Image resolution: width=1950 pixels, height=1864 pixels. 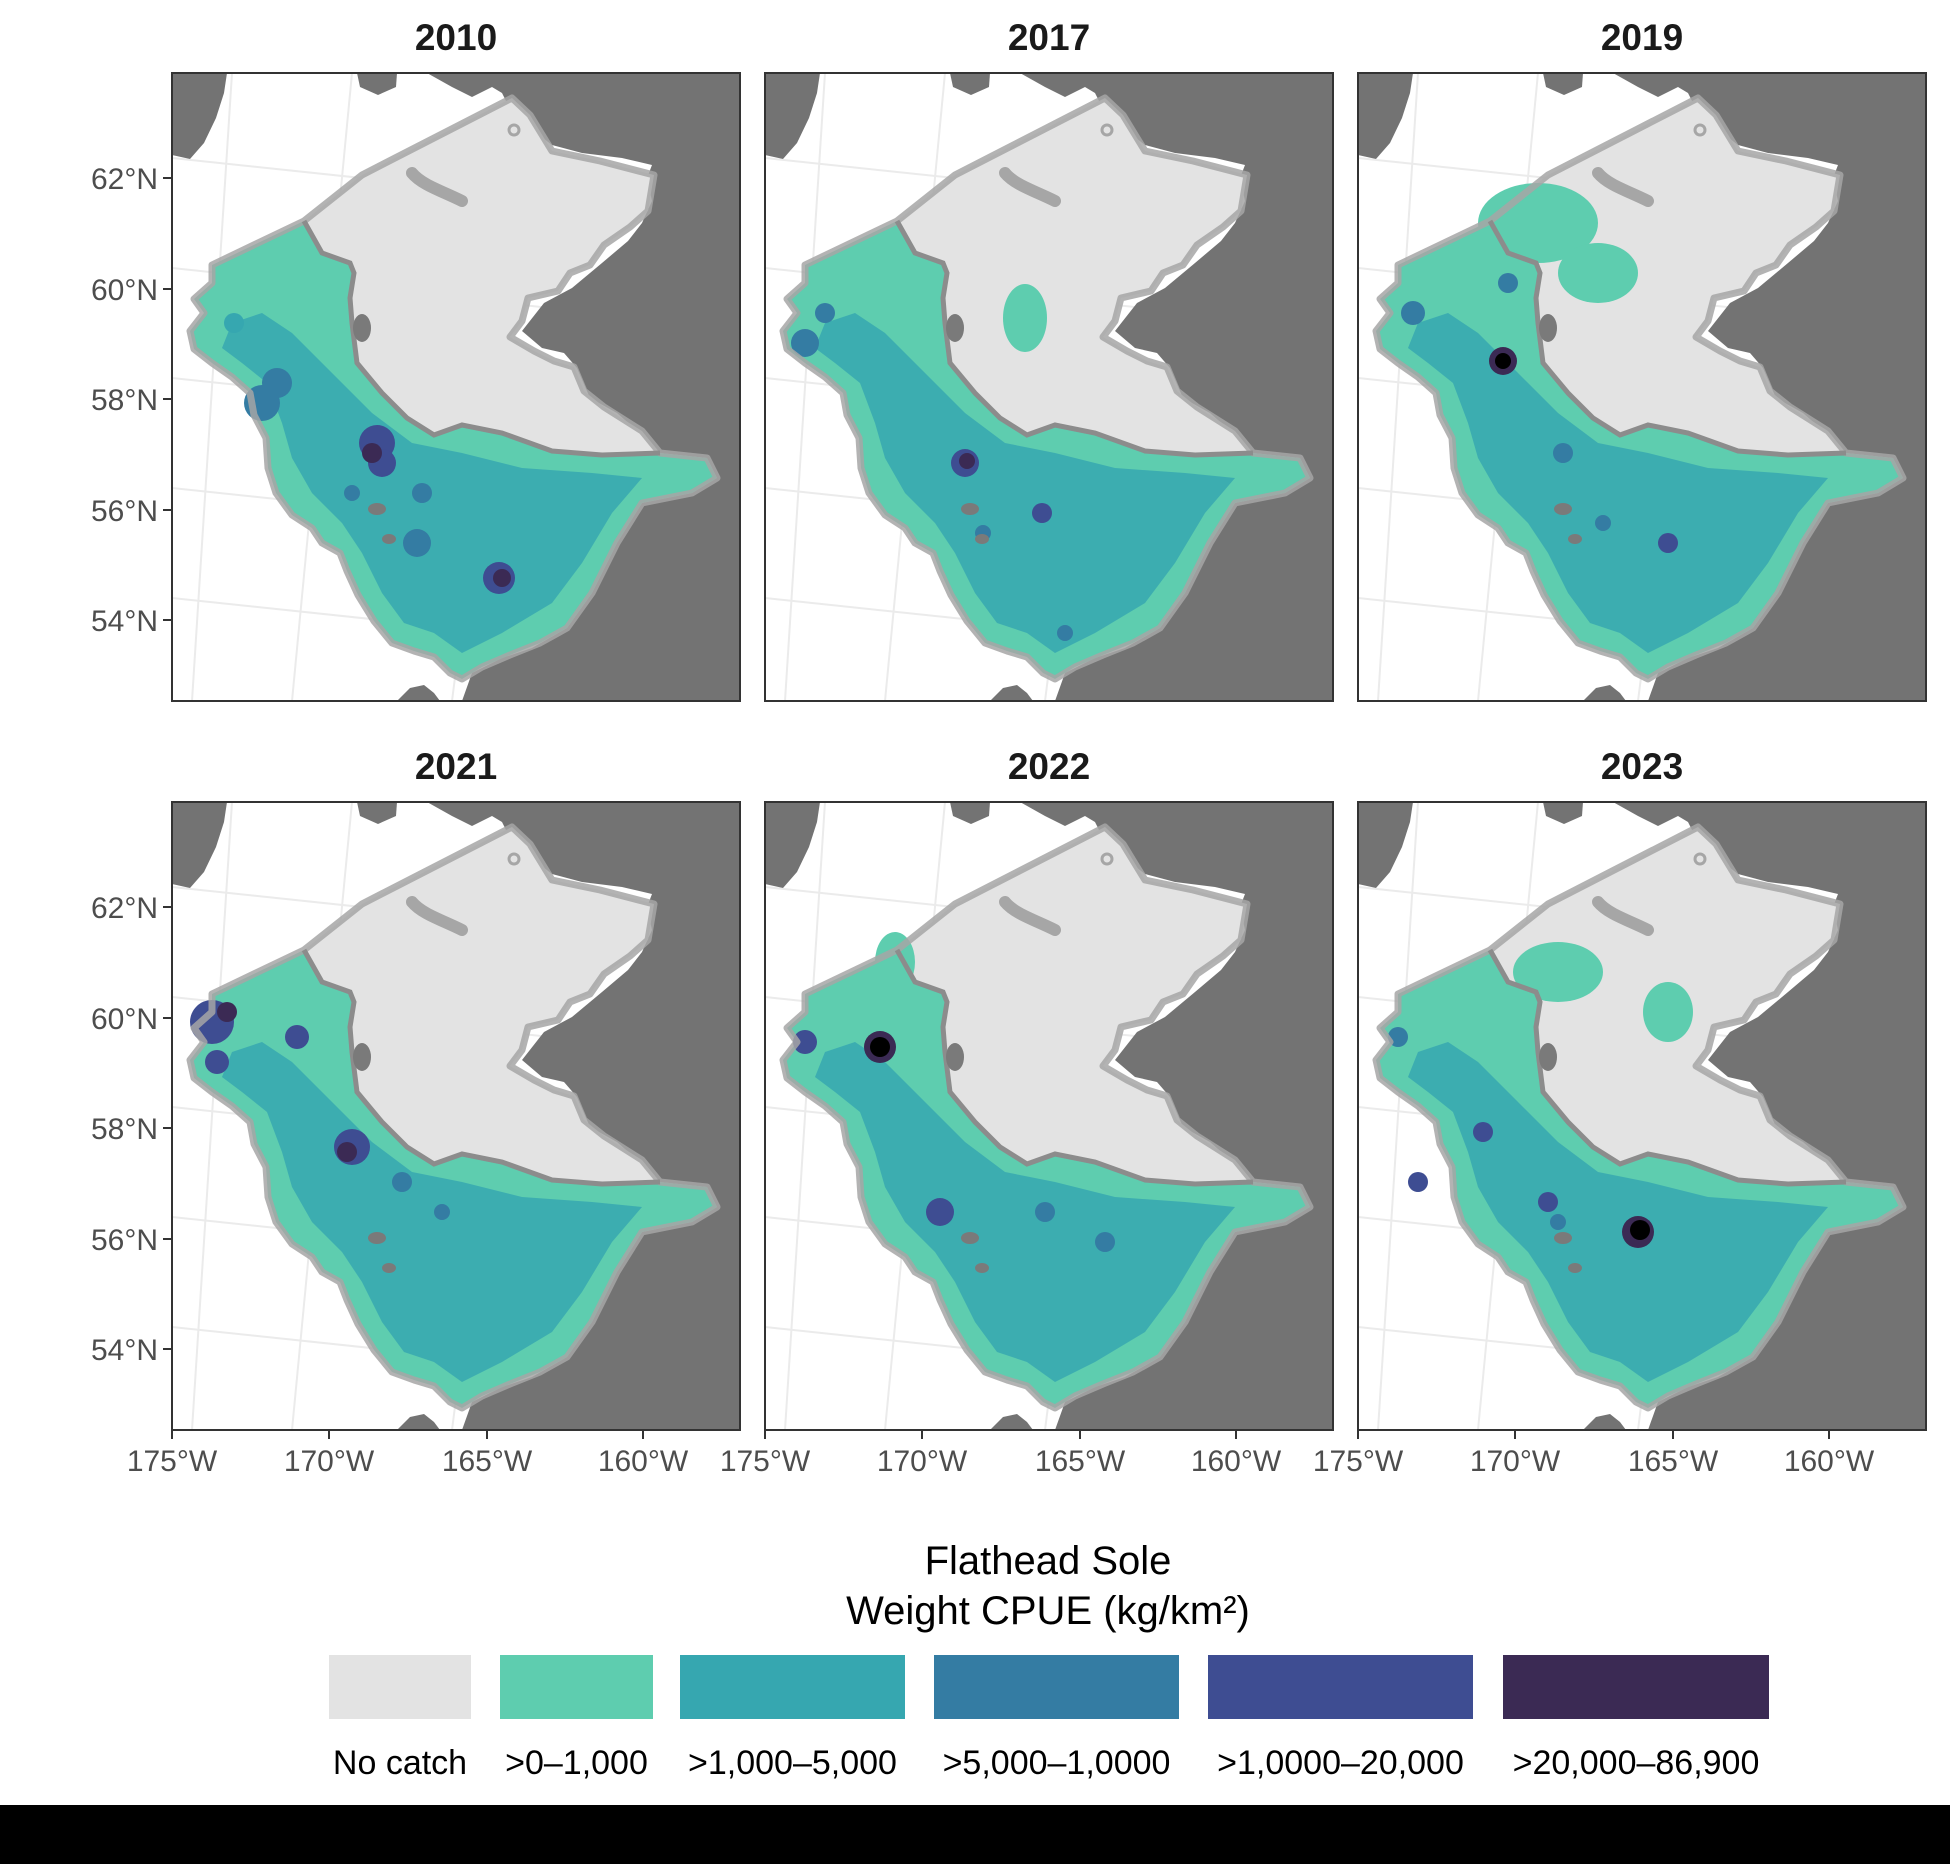 What do you see at coordinates (576, 1763) in the screenshot?
I see `legend-label: >0–1,000` at bounding box center [576, 1763].